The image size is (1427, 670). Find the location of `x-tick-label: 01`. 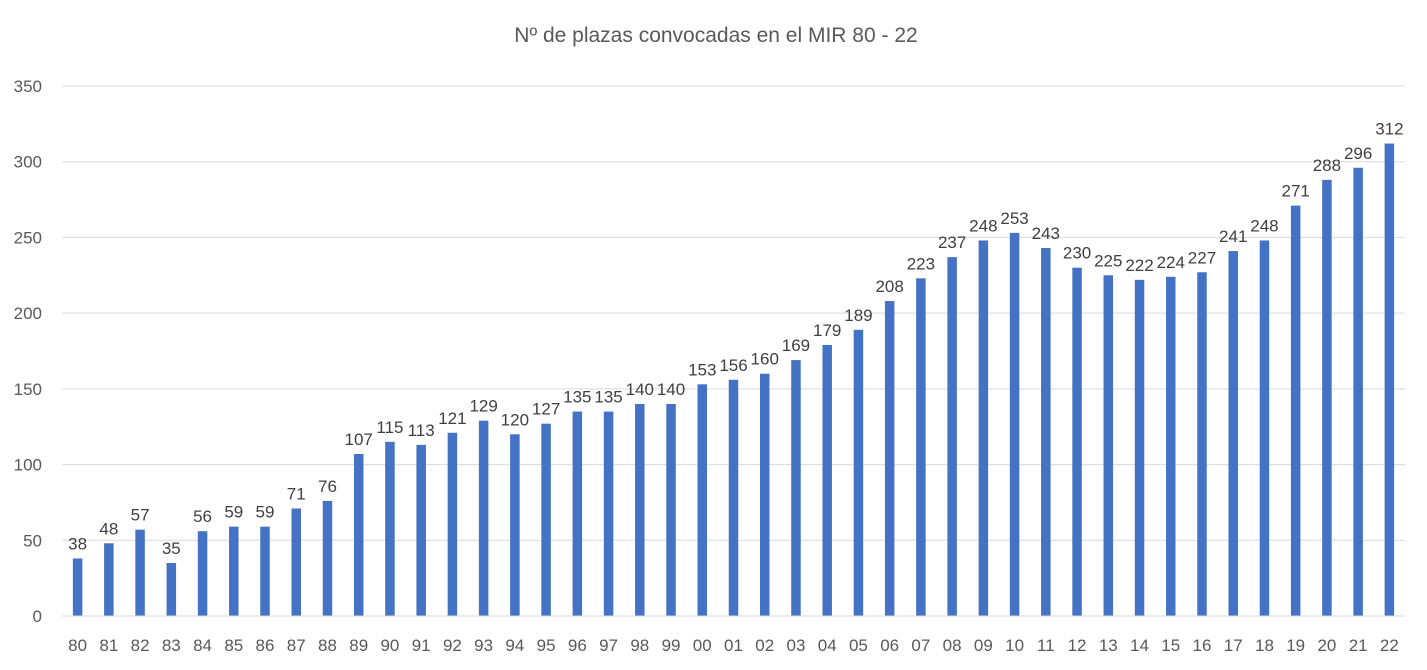

x-tick-label: 01 is located at coordinates (733, 645).